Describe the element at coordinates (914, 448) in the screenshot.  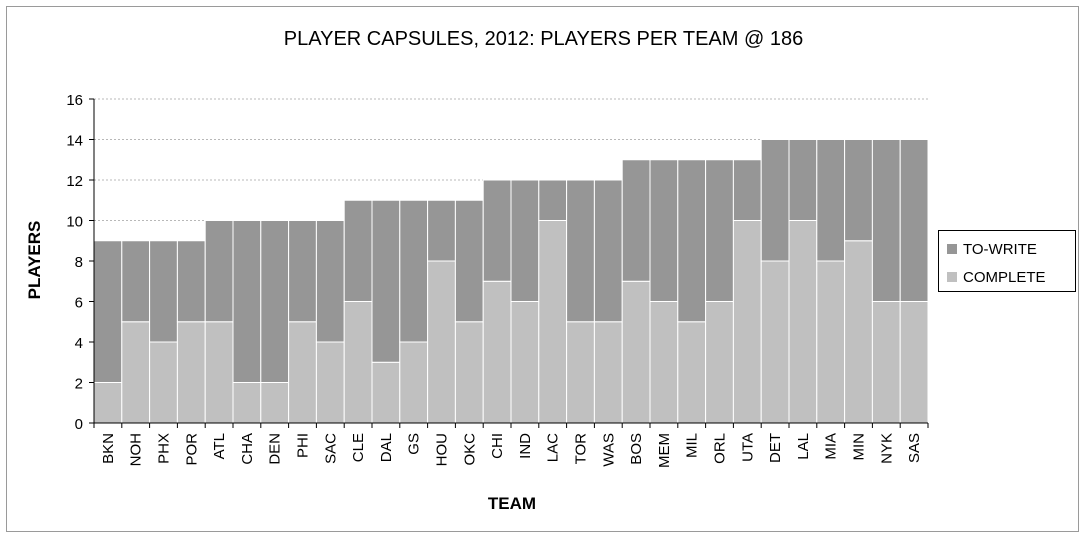
I see `x-tick-label: SAS` at that location.